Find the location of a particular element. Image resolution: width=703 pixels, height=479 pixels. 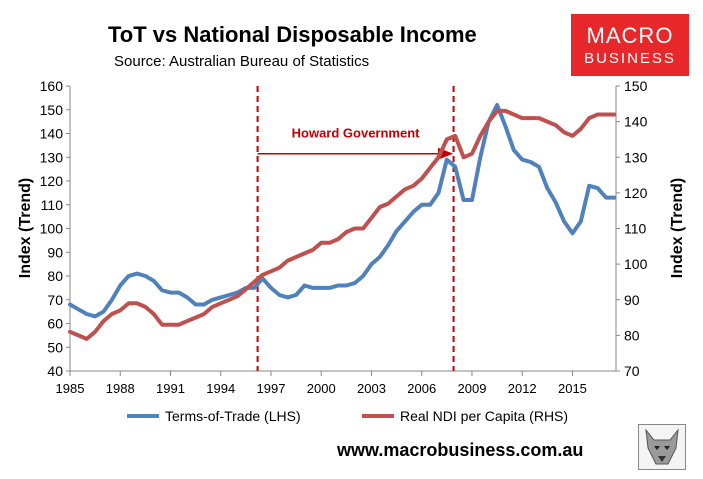

x-tick-label: 2009 is located at coordinates (472, 388).